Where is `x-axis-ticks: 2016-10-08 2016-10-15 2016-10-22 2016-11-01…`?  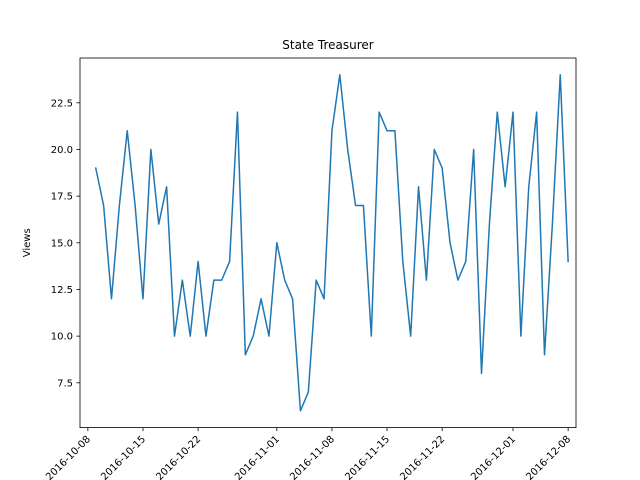 x-axis-ticks: 2016-10-08 2016-10-15 2016-10-22 2016-11-01… is located at coordinates (308, 453).